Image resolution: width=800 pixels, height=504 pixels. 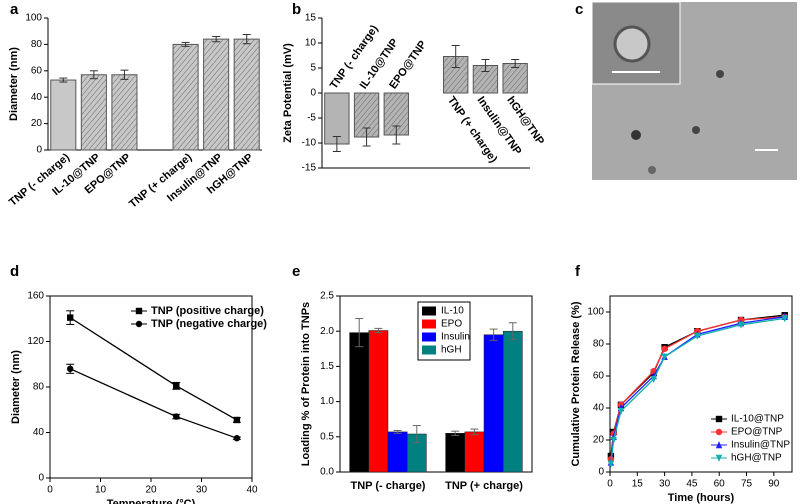 I want to click on legend-label: EPO, so click(x=451, y=324).